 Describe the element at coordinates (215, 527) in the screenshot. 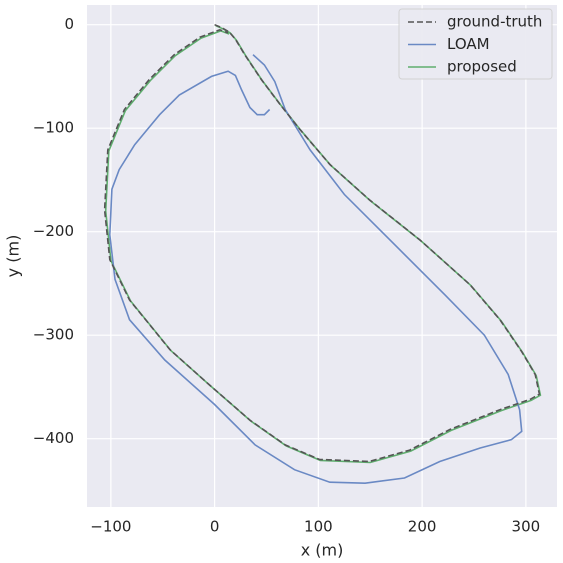

I see `x-tick-label: 0` at that location.